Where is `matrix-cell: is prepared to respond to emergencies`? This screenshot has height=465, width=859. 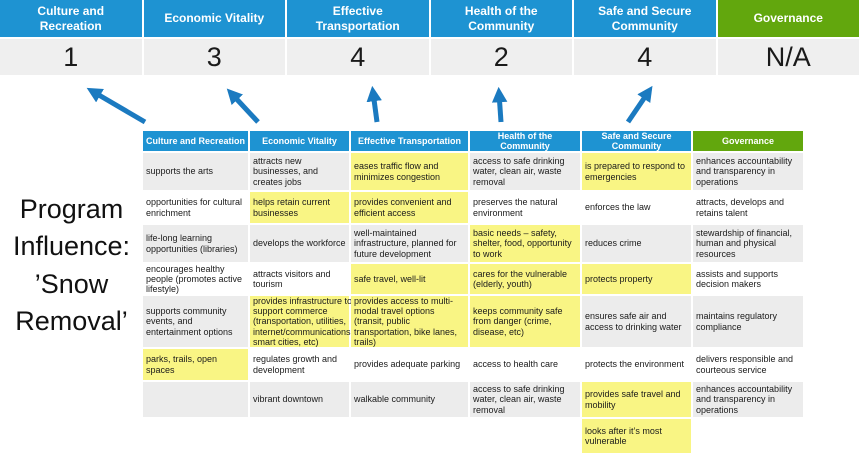 matrix-cell: is prepared to respond to emergencies is located at coordinates (636, 171).